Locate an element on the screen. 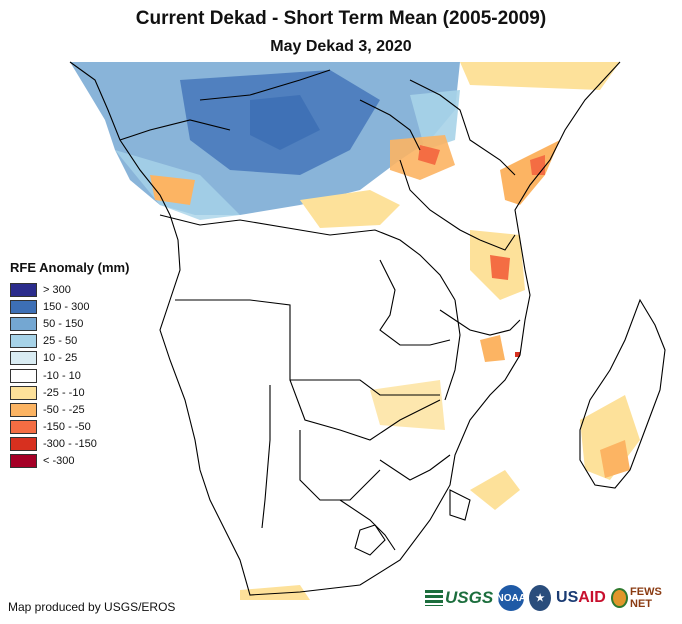 This screenshot has width=682, height=624. legend-item: > 300 is located at coordinates (69, 289).